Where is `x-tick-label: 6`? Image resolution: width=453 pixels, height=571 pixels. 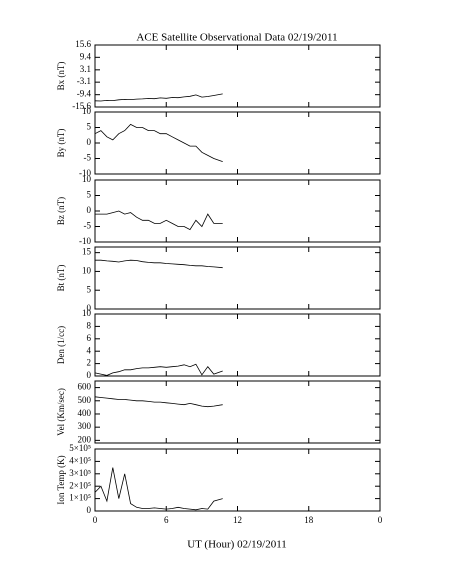 x-tick-label: 6 is located at coordinates (166, 520).